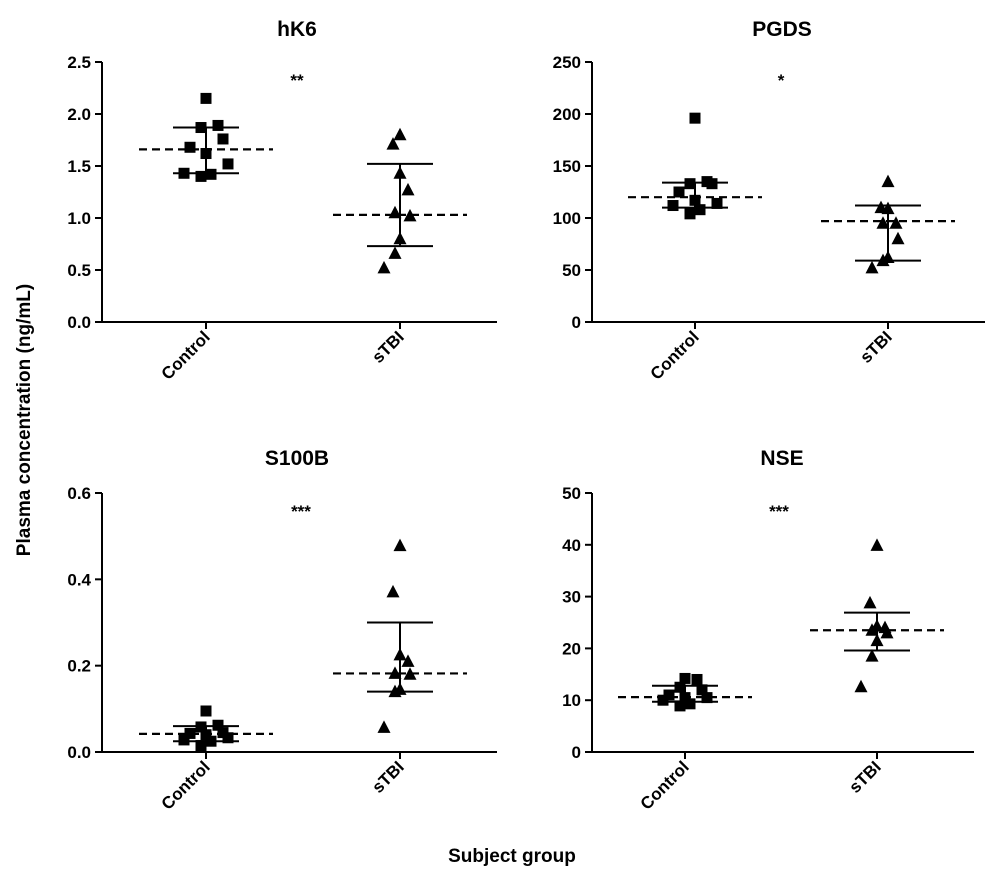  What do you see at coordinates (79, 218) in the screenshot?
I see `y-tick-label: 1.0` at bounding box center [79, 218].